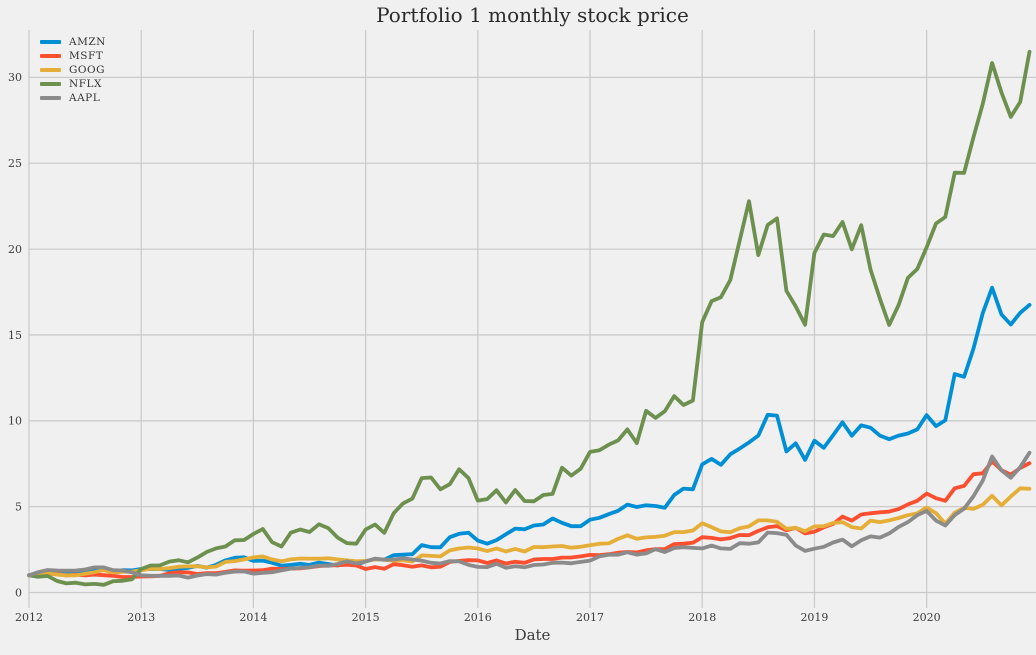 The width and height of the screenshot is (1036, 655). What do you see at coordinates (50, 41) in the screenshot?
I see `legend-swatch-AMZN` at bounding box center [50, 41].